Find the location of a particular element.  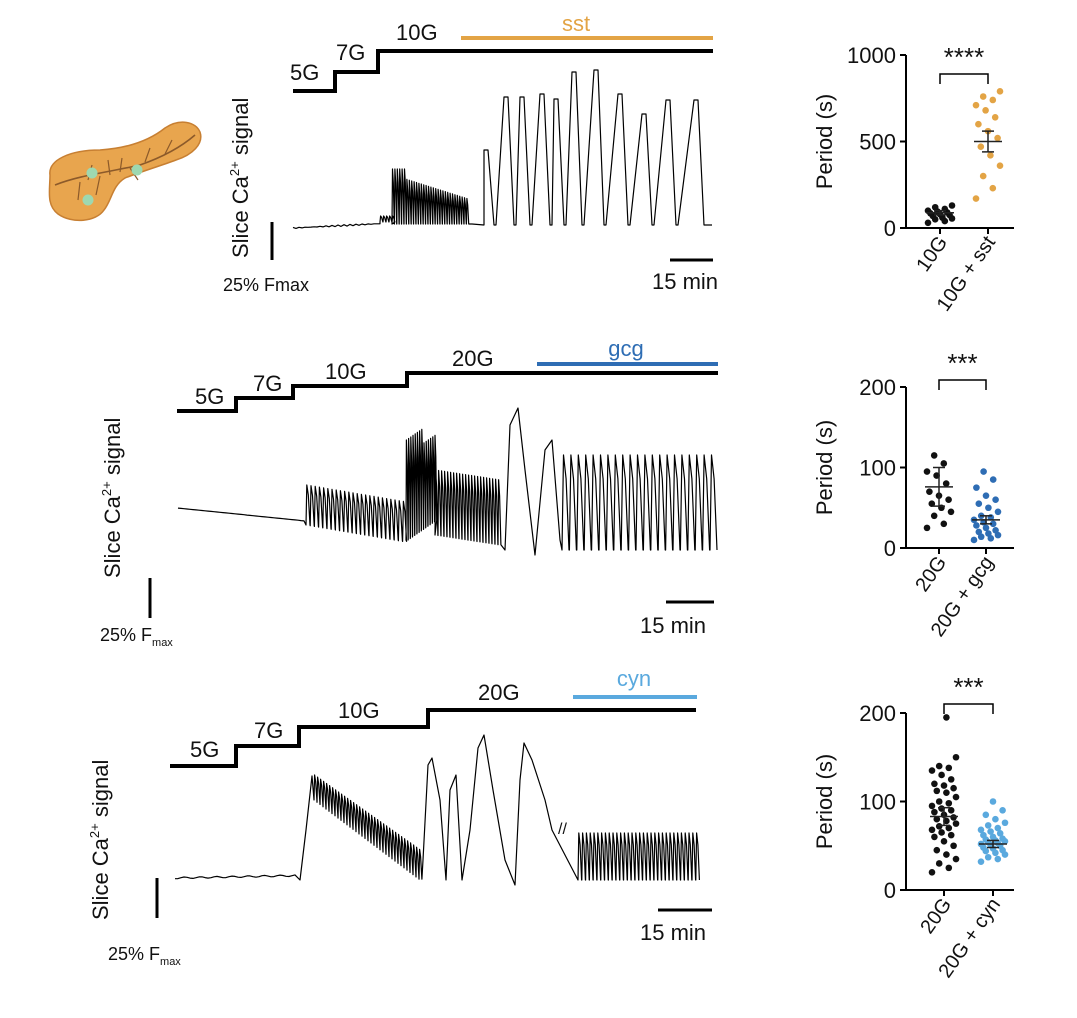

y-tick-label: 500 is located at coordinates (877, 142).